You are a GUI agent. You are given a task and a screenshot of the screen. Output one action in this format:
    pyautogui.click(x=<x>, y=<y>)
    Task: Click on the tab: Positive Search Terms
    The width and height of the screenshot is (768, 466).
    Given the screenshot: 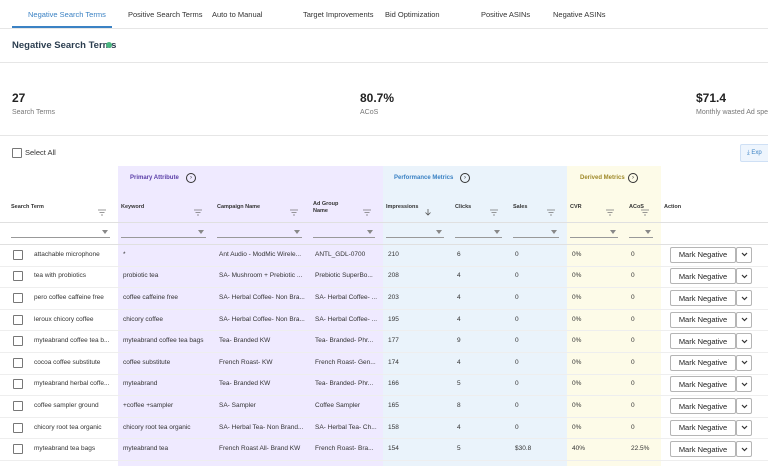 What is the action you would take?
    pyautogui.click(x=165, y=14)
    